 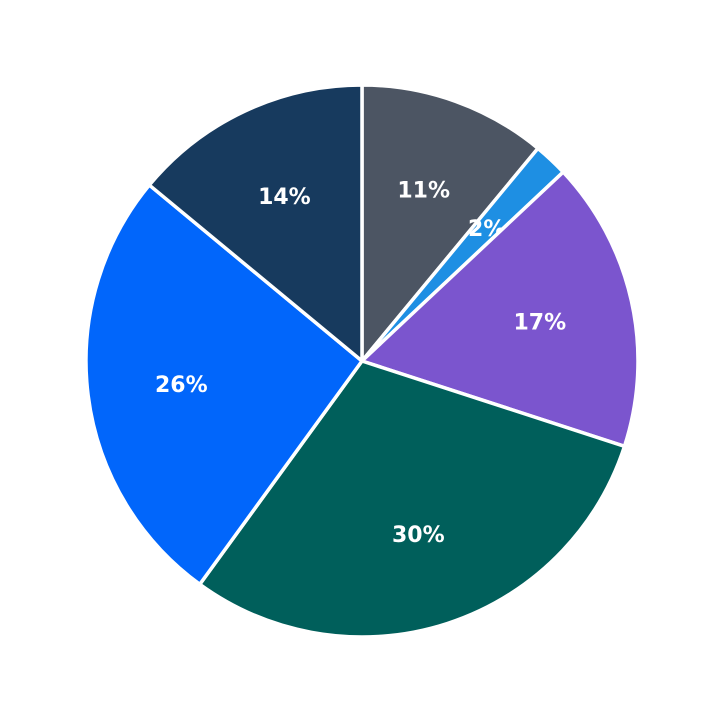 What do you see at coordinates (423, 191) in the screenshot?
I see `pie-slice-label-0: 11%` at bounding box center [423, 191].